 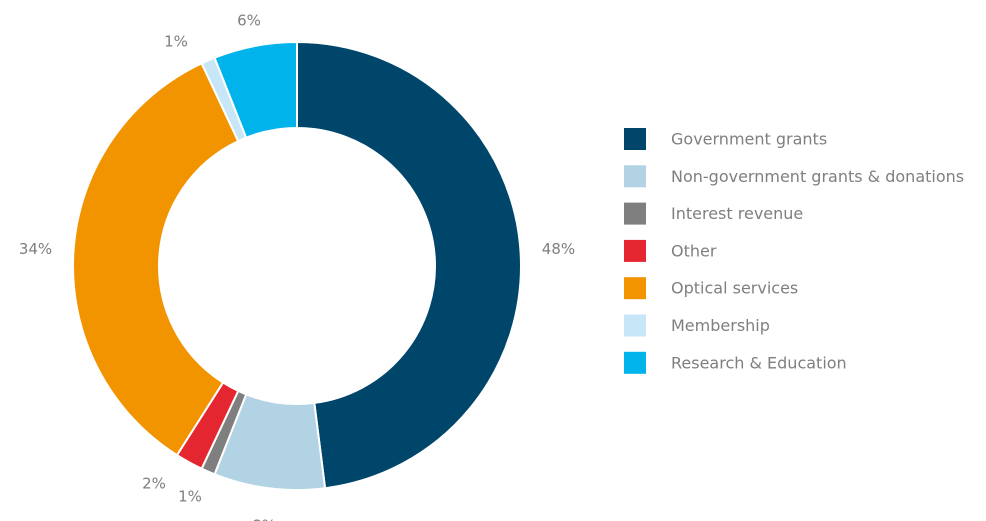 I want to click on legend-label-interest-revenue: Interest revenue, so click(x=737, y=213).